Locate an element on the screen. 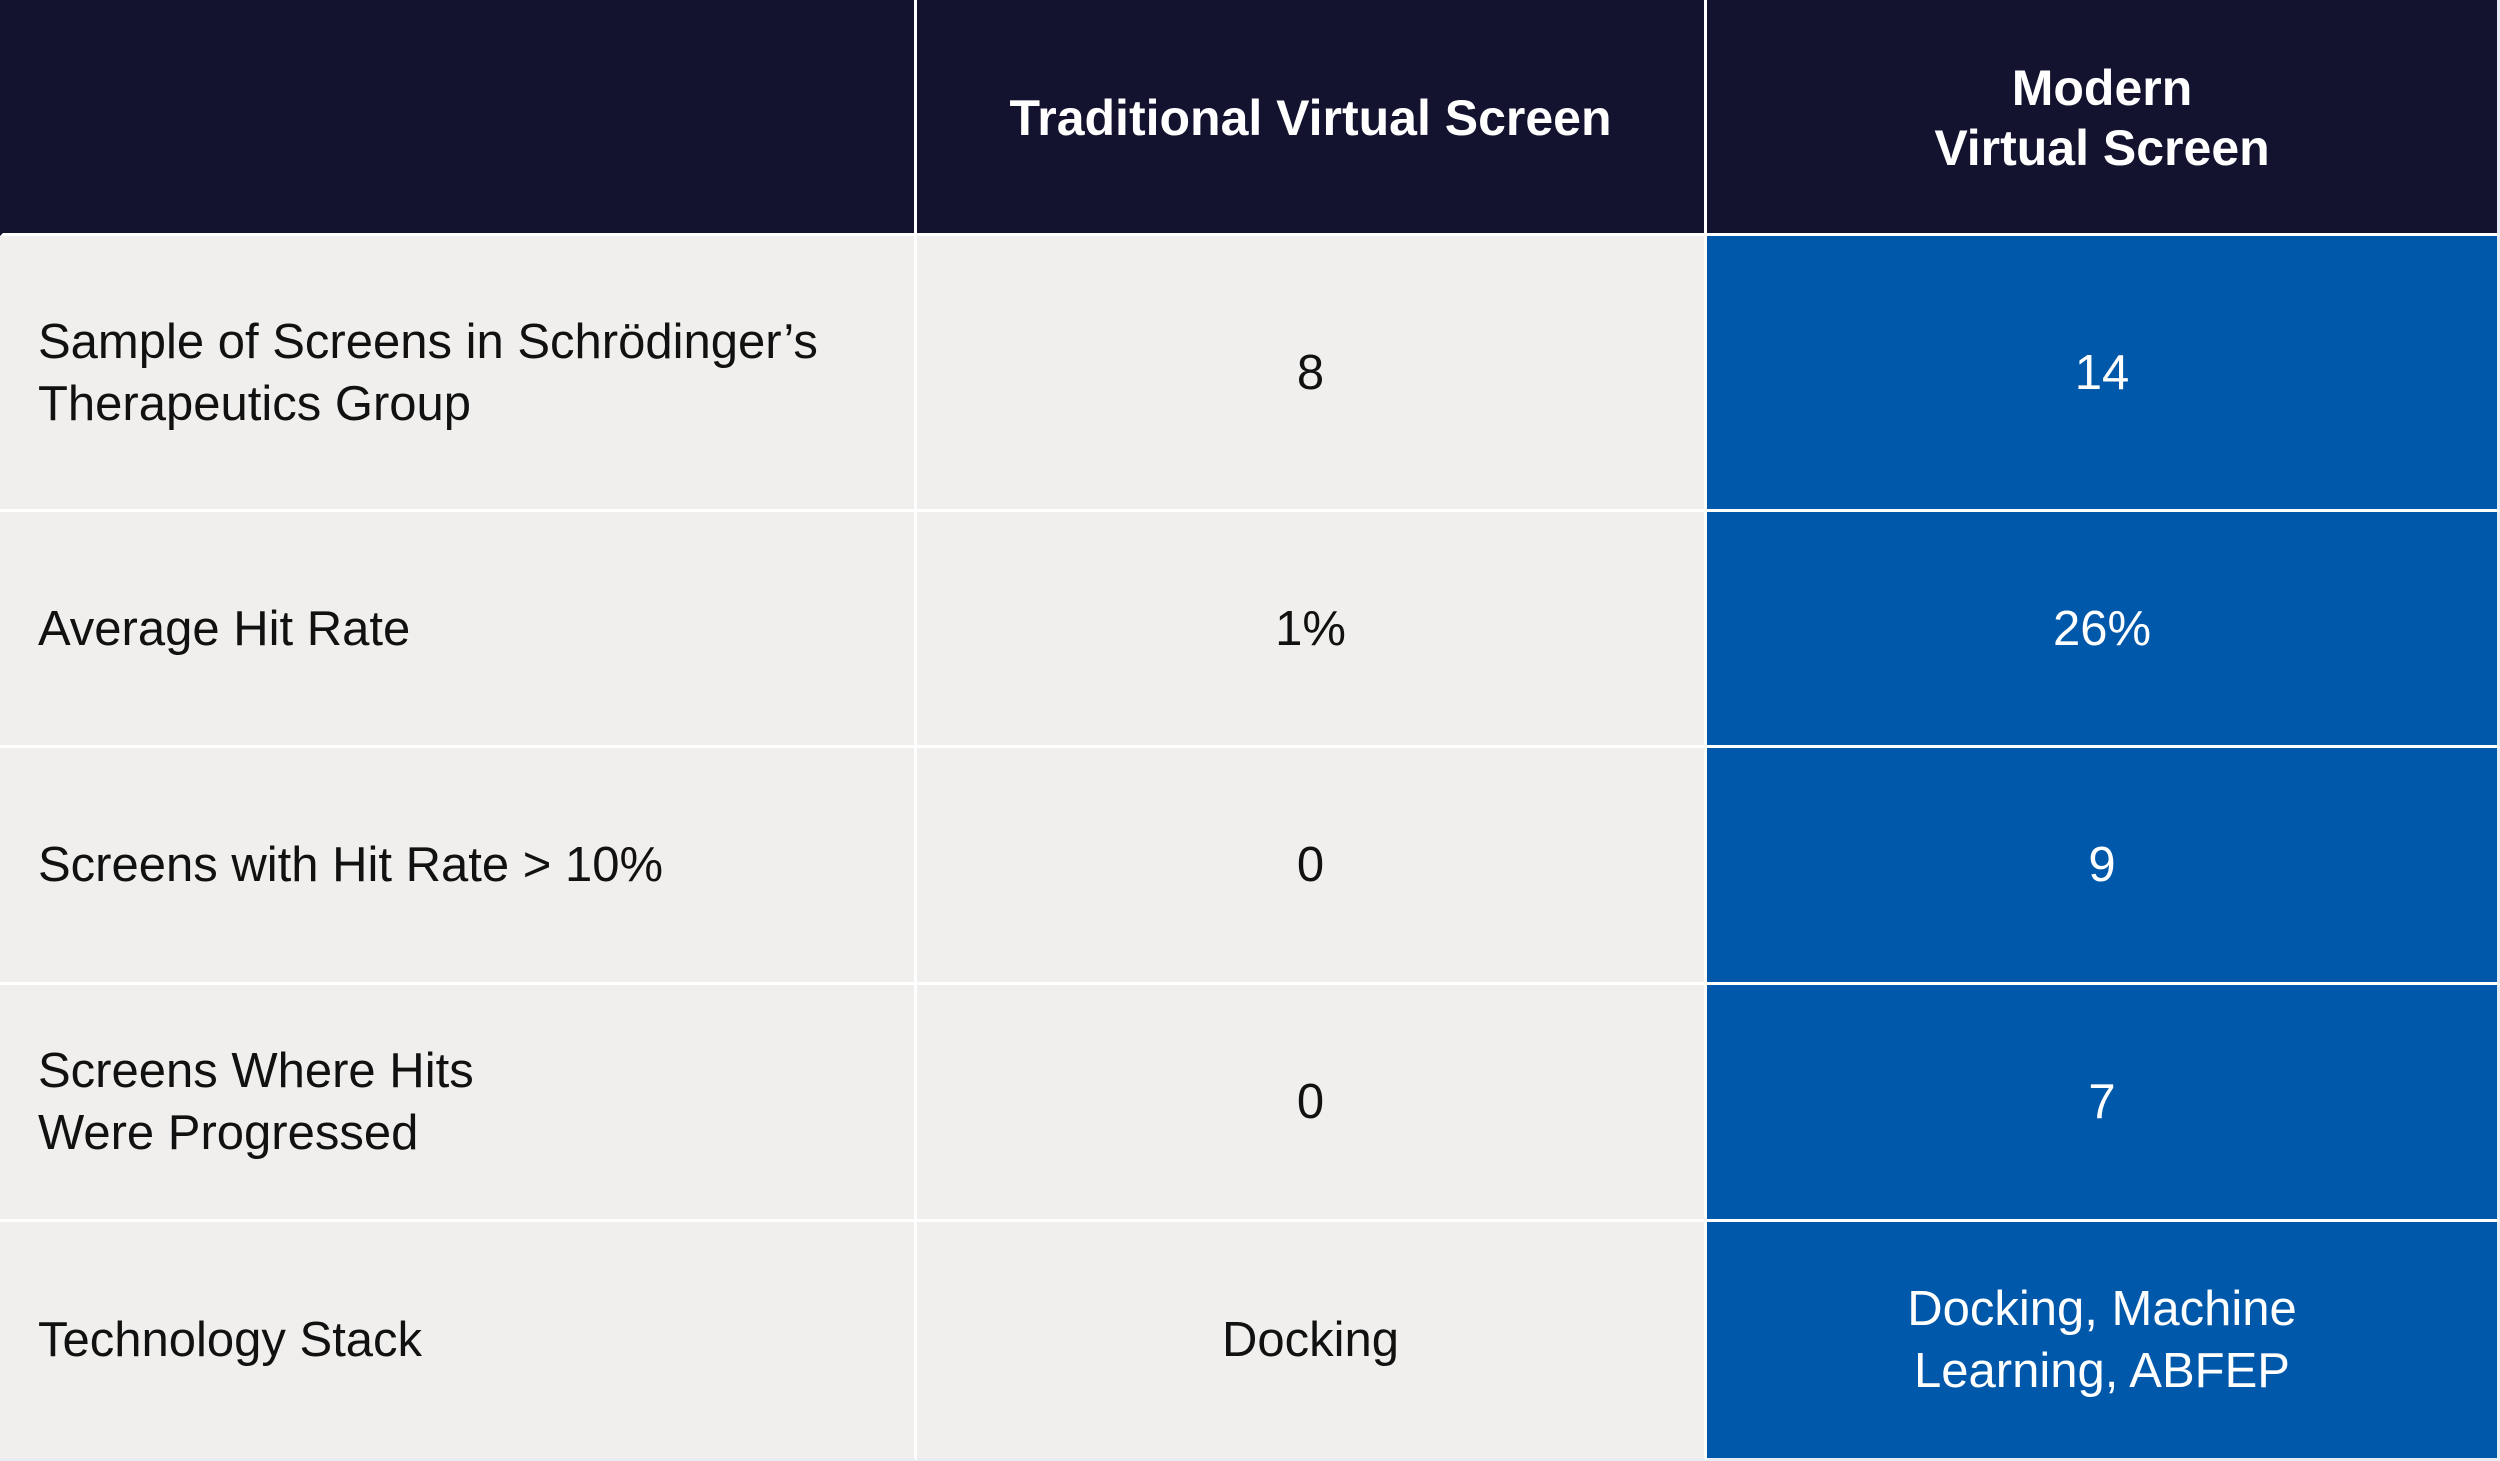 This screenshot has width=2500, height=1461. modern-value-screens-hit-rate-over-10: 9 is located at coordinates (2103, 866).